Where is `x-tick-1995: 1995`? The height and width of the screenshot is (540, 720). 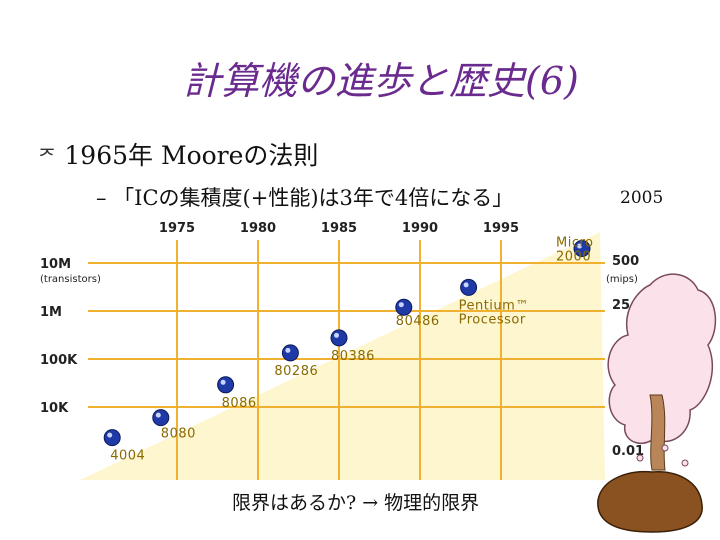 x-tick-1995: 1995 is located at coordinates (501, 228).